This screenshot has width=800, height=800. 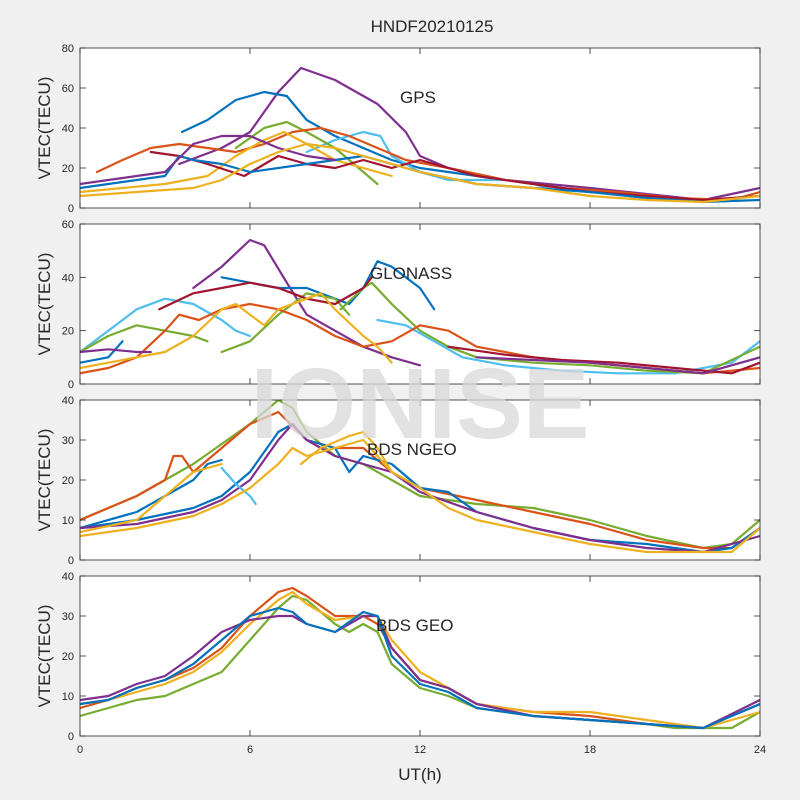 I want to click on x-tick-label: 0, so click(x=80, y=750).